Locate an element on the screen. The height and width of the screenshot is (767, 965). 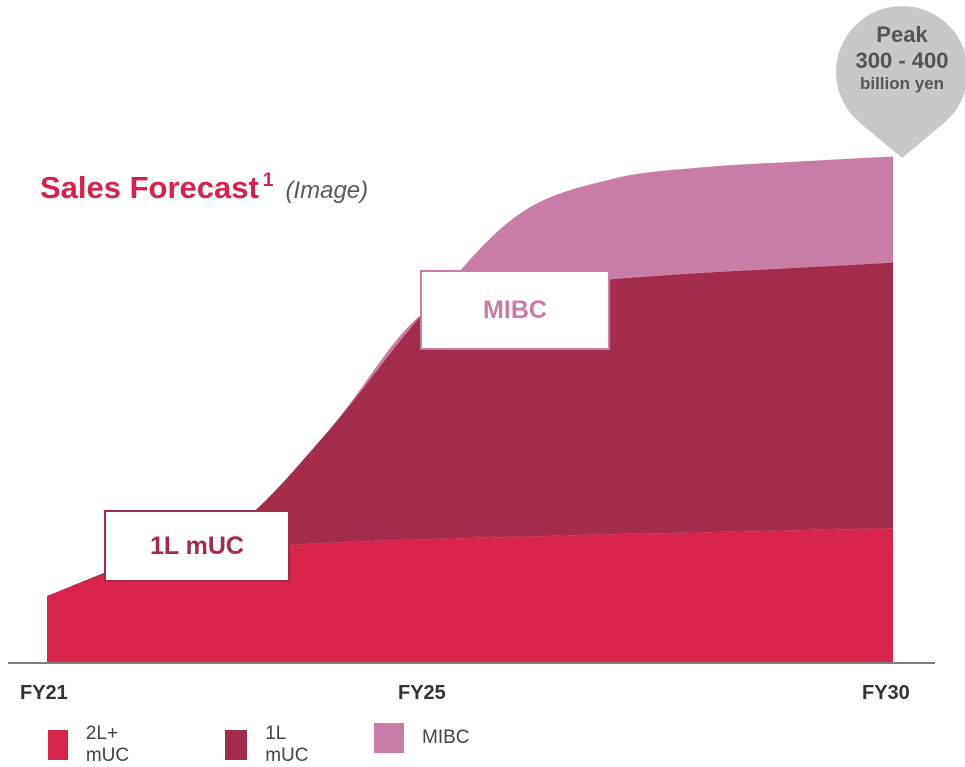
annotation-1l-muc: 1L mUC is located at coordinates (197, 546).